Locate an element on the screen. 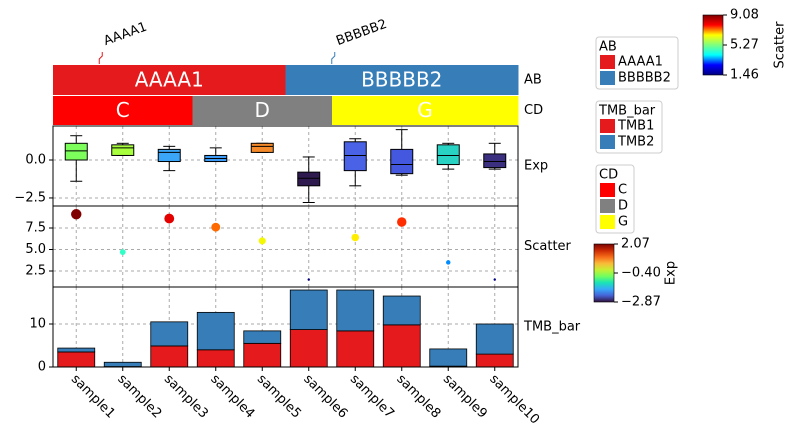 The width and height of the screenshot is (790, 440). legend-label: C is located at coordinates (622, 190).